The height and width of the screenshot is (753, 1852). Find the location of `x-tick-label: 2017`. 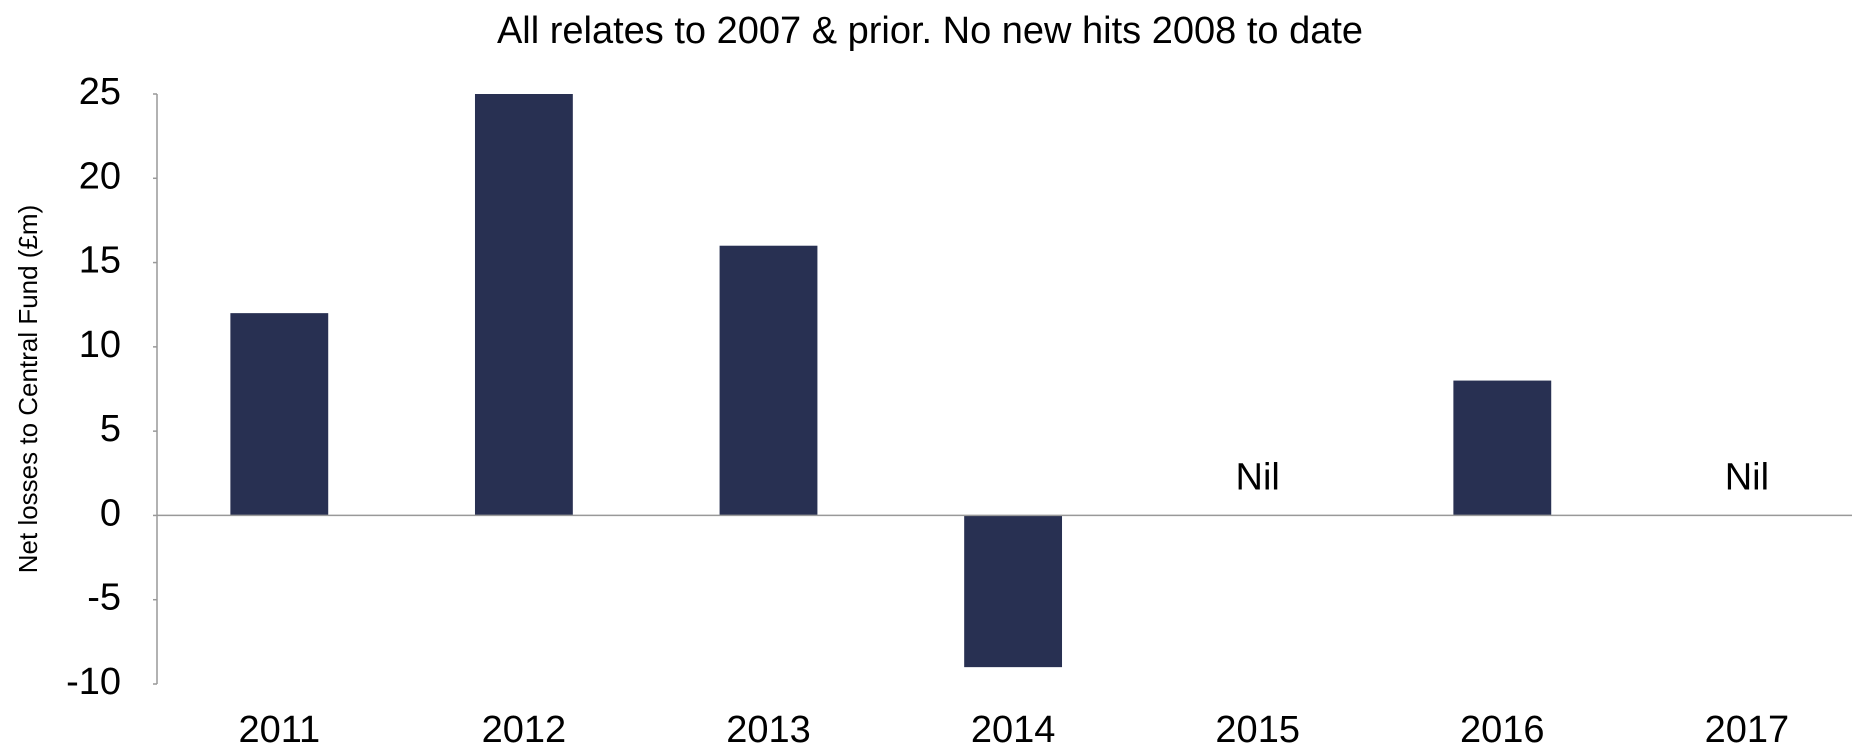

x-tick-label: 2017 is located at coordinates (1747, 730).